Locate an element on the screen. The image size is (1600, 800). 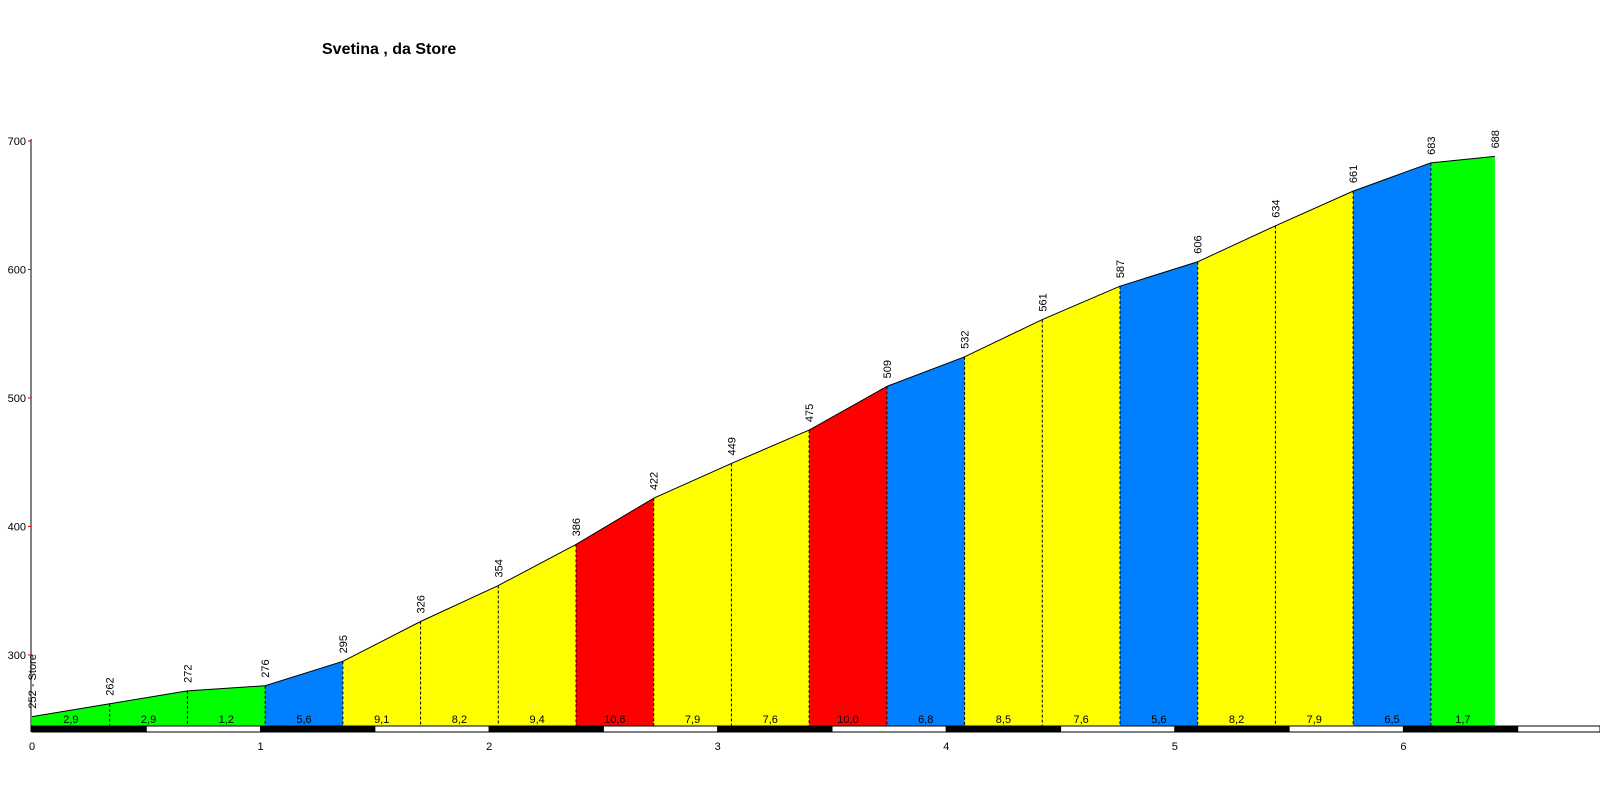
x-tick-label: 0 is located at coordinates (32, 747).